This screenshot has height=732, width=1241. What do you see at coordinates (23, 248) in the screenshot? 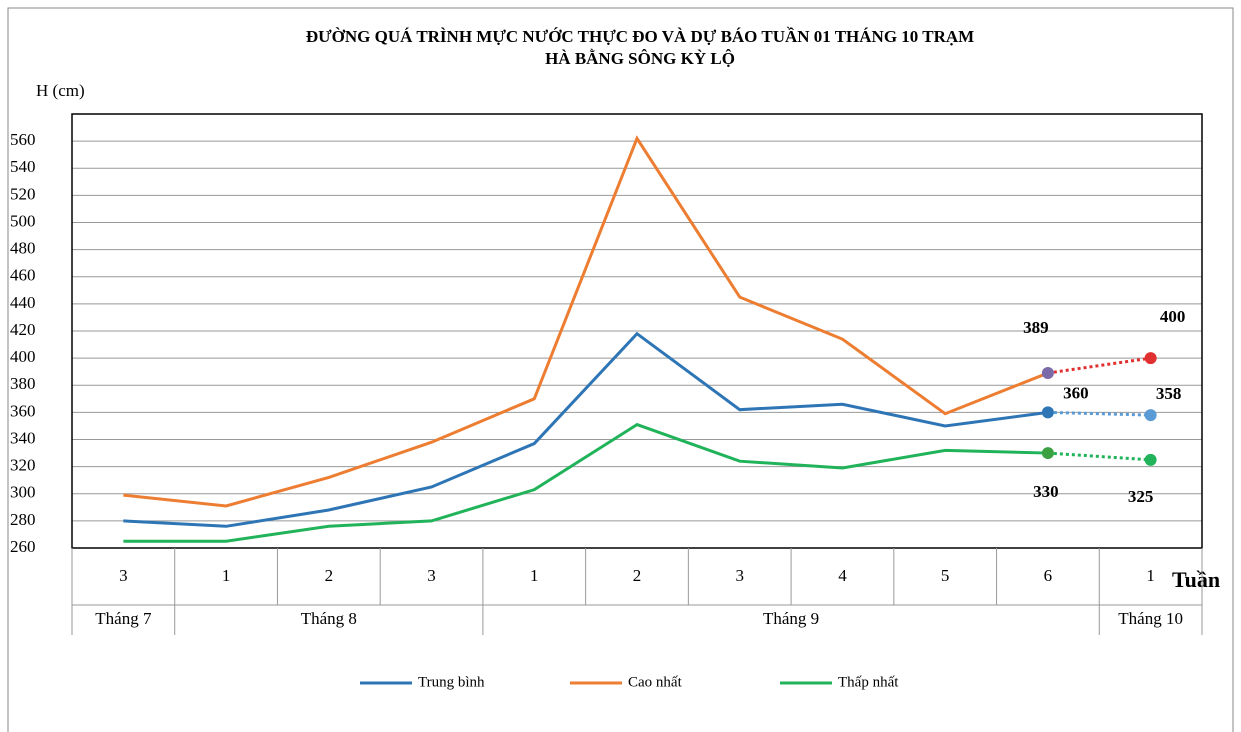
I see `y-tick-label: 480` at bounding box center [23, 248].